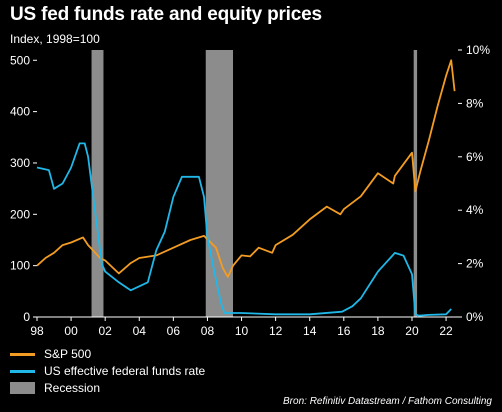 The image size is (502, 412). What do you see at coordinates (22, 388) in the screenshot?
I see `legend-swatch-recession` at bounding box center [22, 388].